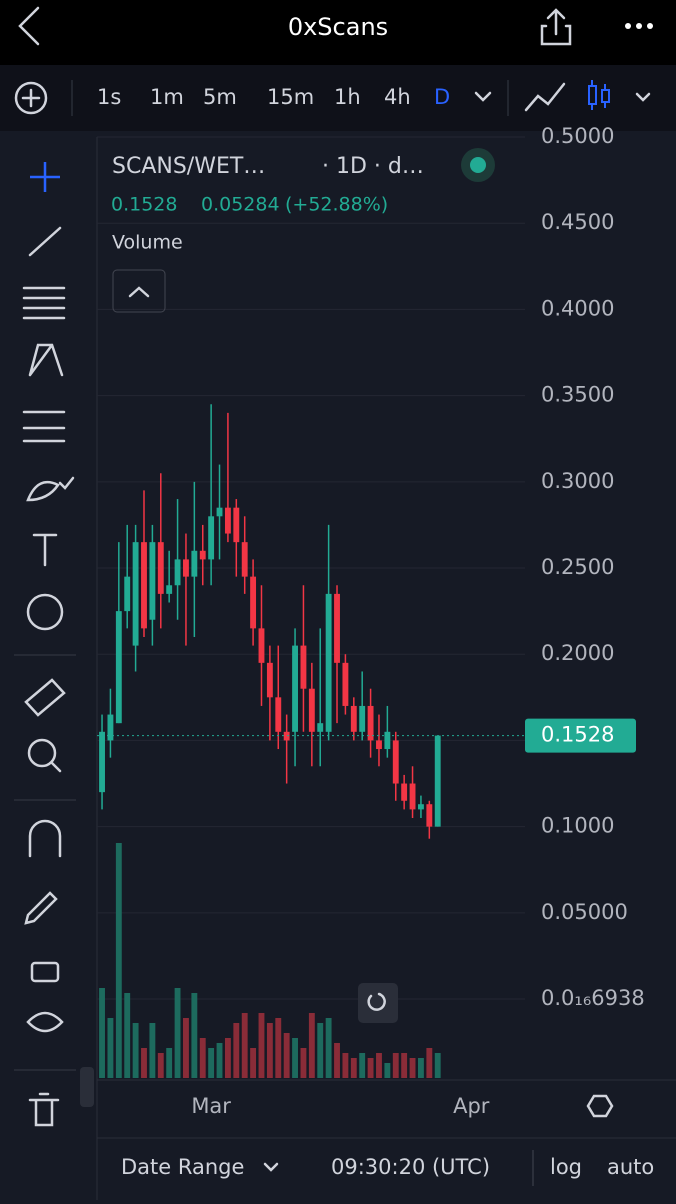 This screenshot has width=676, height=1204. Describe the element at coordinates (29, 26) in the screenshot. I see `back-button` at that location.